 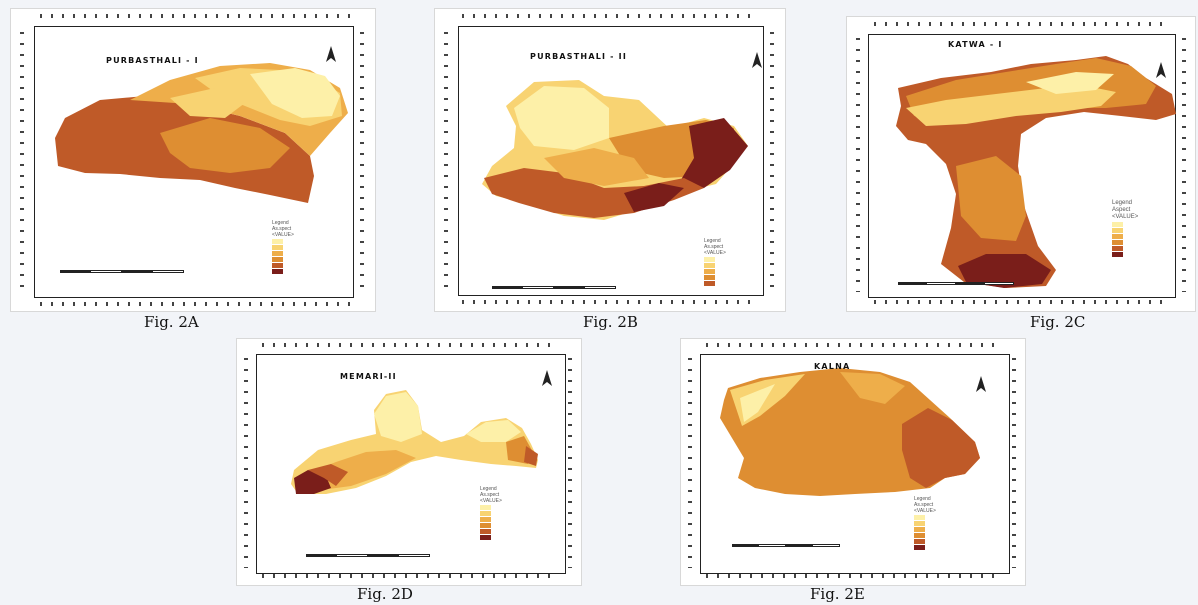 What do you see at coordinates (531, 456) in the screenshot?
I see `region-dark-east` at bounding box center [531, 456].